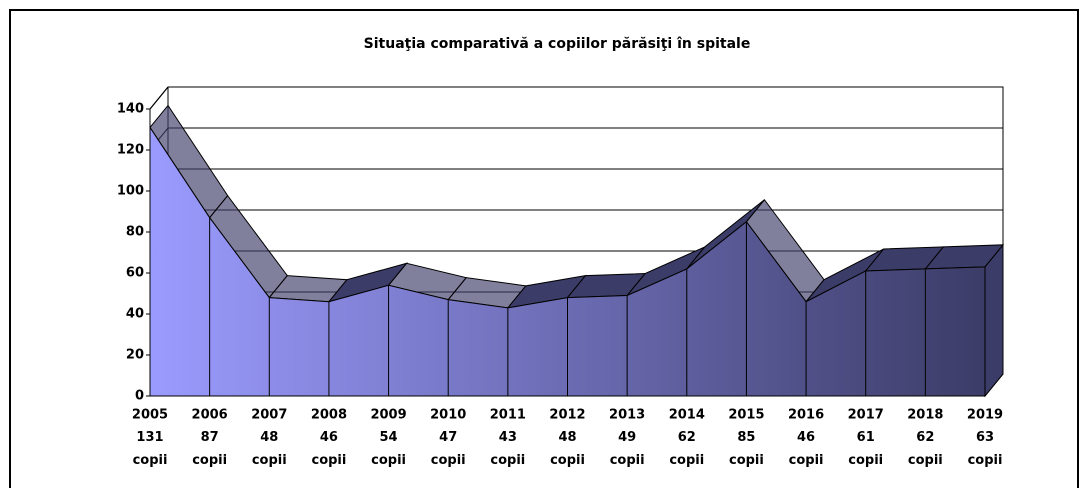 This screenshot has height=488, width=1089. I want to click on x-tick-label: 2011, so click(508, 415).